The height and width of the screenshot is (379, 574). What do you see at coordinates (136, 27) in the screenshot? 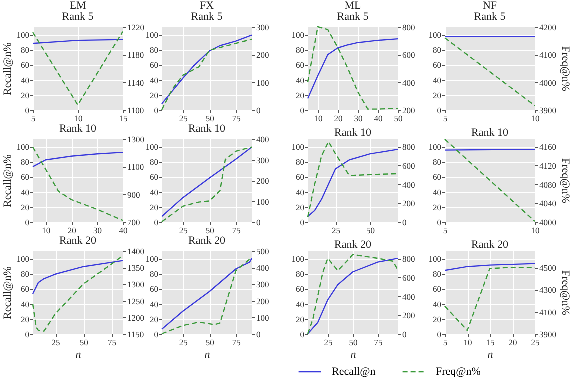
I see `y2-tick-label: 1220` at bounding box center [136, 27].